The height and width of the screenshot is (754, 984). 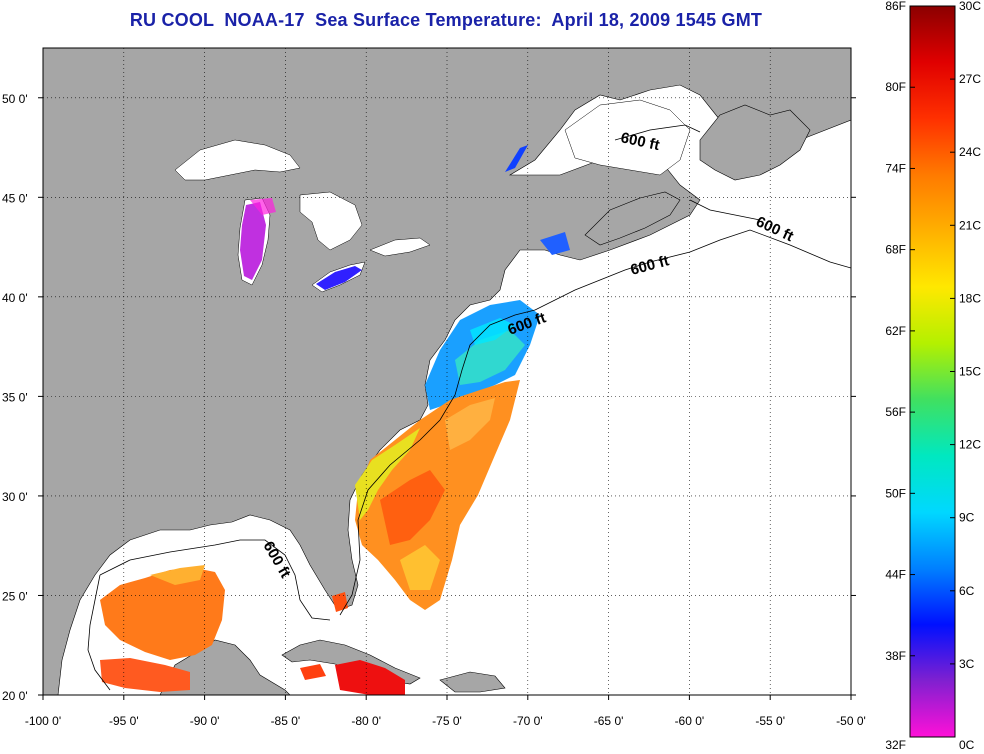 I want to click on y-tick-label: 40 0', so click(x=15, y=298).